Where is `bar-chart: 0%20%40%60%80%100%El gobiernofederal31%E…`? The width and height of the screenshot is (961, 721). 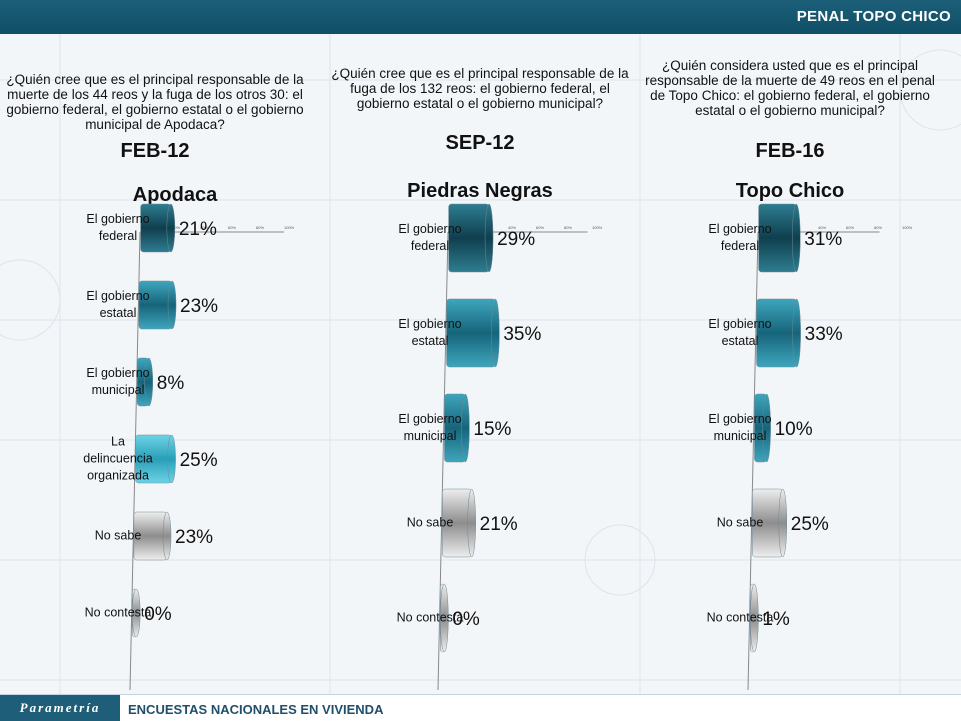
bar-chart: 0%20%40%60%80%100%El gobiernofederal31%E… is located at coordinates (810, 447).